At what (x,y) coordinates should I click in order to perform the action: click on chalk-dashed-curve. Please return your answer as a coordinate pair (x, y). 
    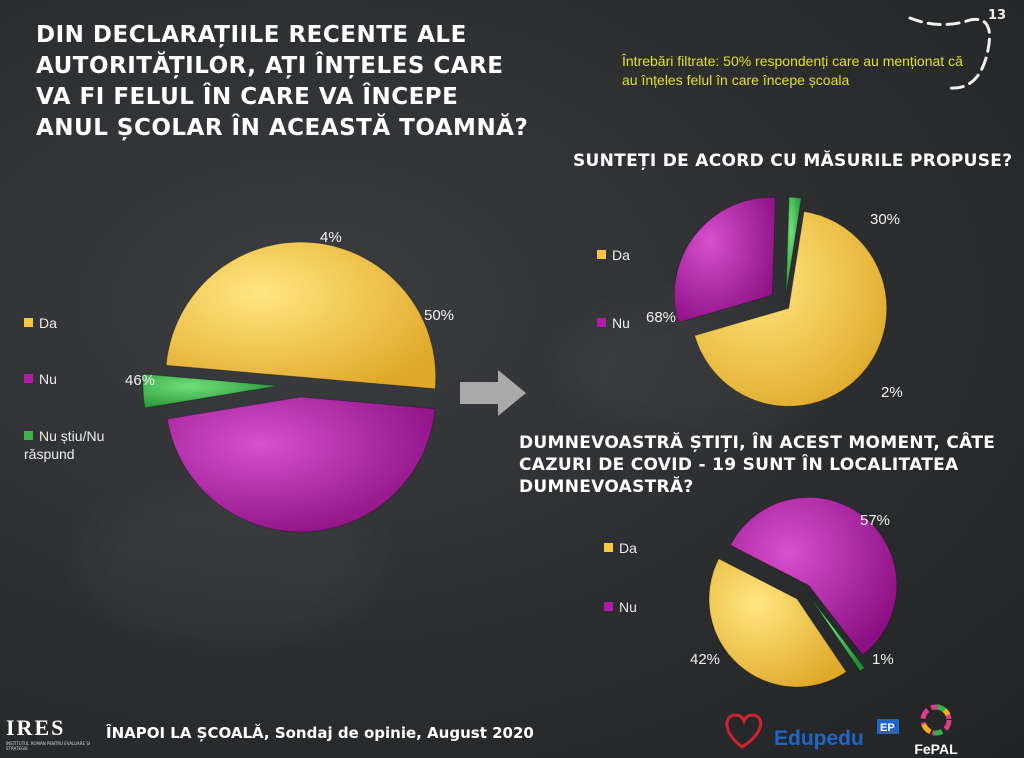
    Looking at the image, I should click on (949, 53).